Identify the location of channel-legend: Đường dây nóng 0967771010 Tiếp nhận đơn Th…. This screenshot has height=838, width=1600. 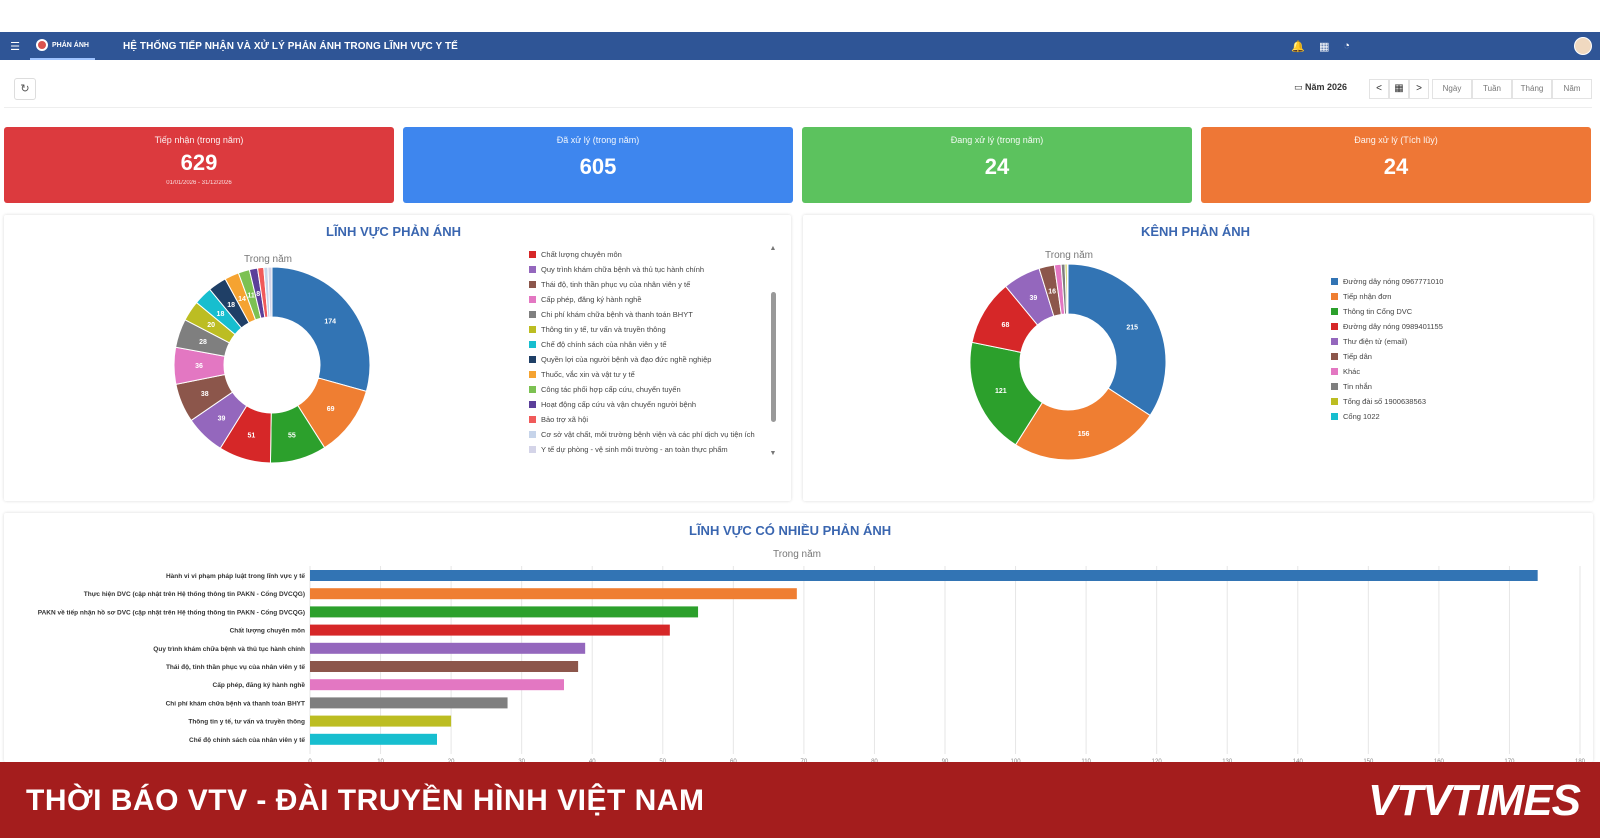
(1387, 352).